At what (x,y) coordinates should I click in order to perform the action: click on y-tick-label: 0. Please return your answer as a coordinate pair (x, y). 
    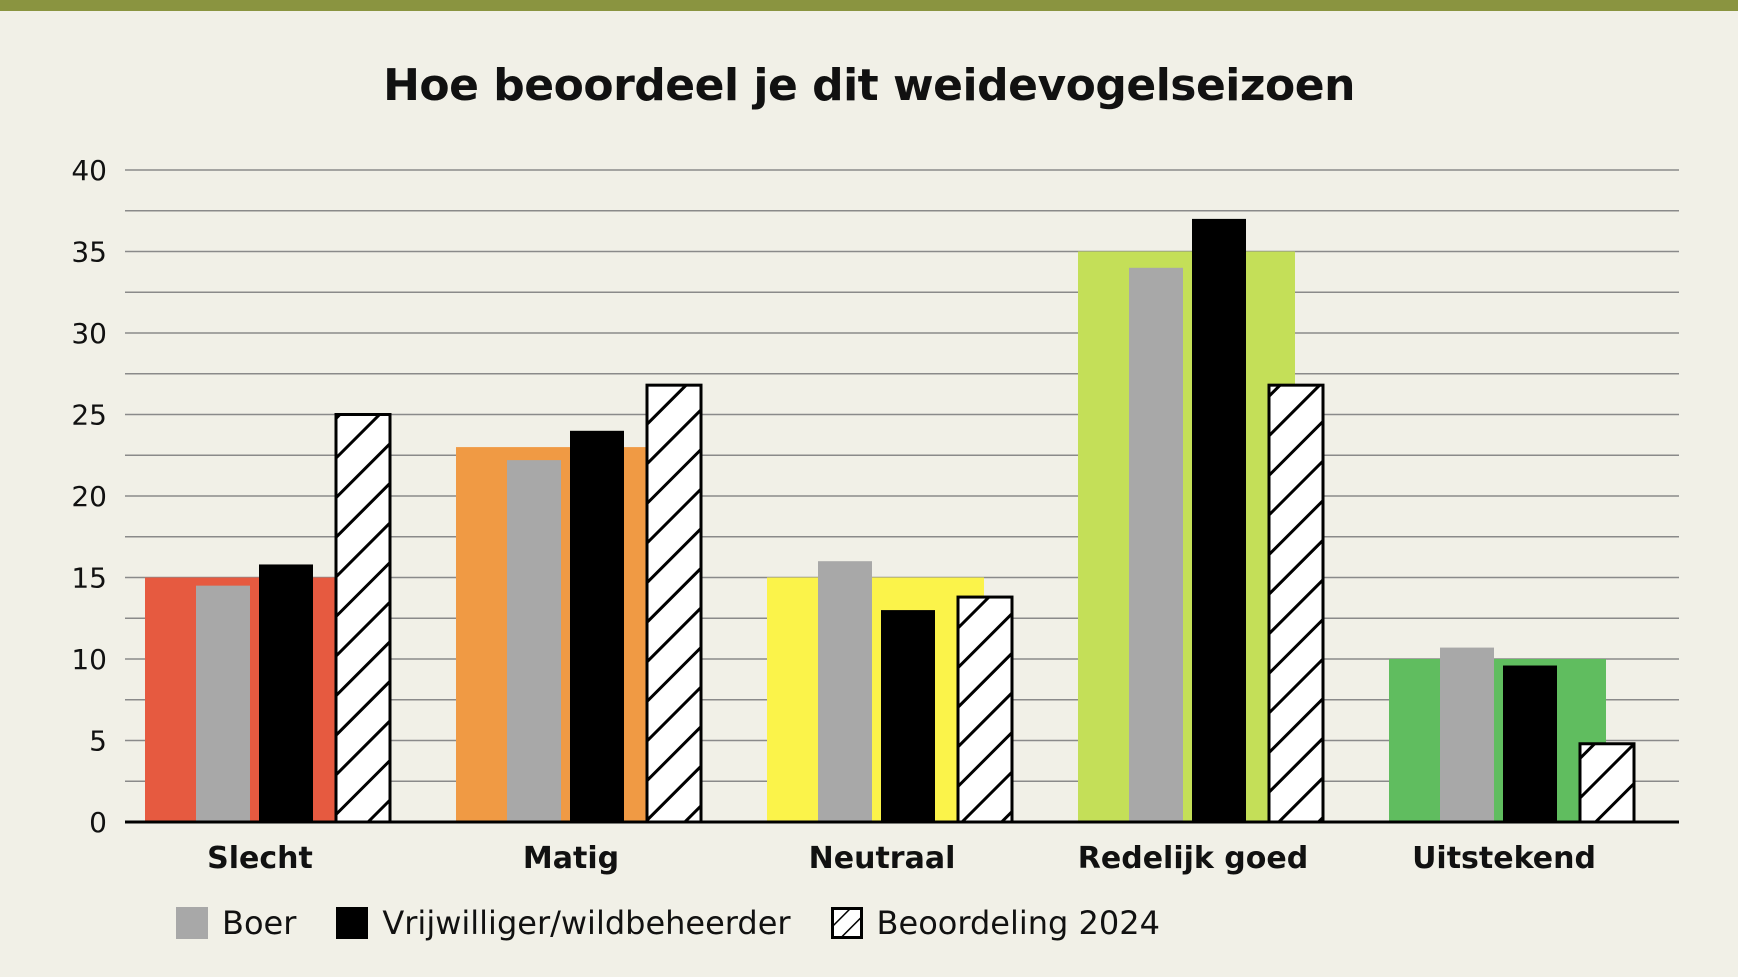
    Looking at the image, I should click on (98, 822).